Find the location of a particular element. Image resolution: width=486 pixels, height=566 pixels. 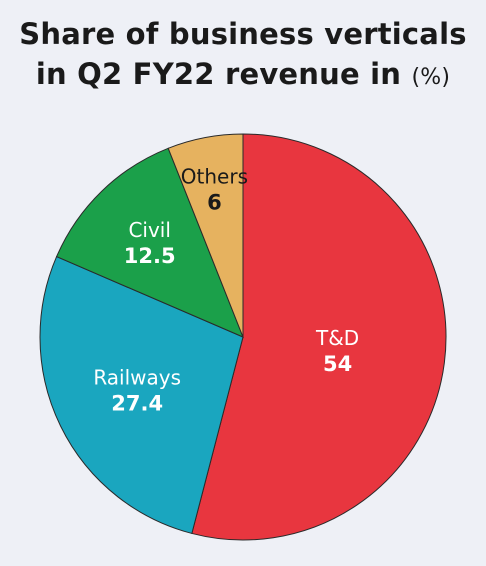

slice-label-civil: Civil is located at coordinates (149, 230).